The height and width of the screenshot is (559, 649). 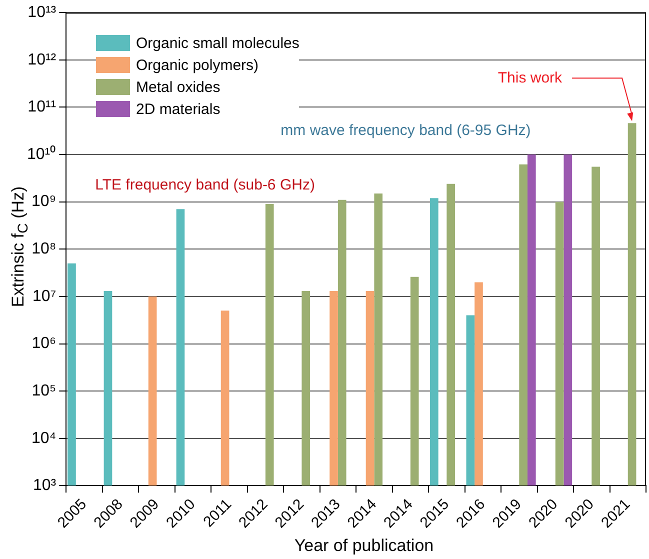 I want to click on legend-label: Organic polymers), so click(x=197, y=65).